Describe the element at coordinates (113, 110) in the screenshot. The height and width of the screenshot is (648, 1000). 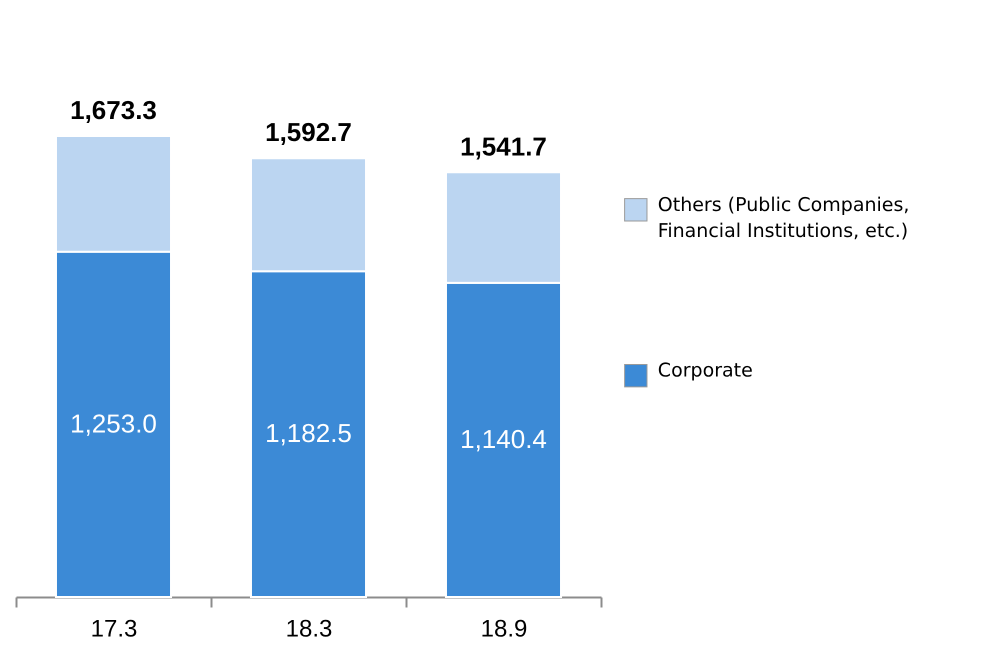
I see `total-label: 1,673.3` at that location.